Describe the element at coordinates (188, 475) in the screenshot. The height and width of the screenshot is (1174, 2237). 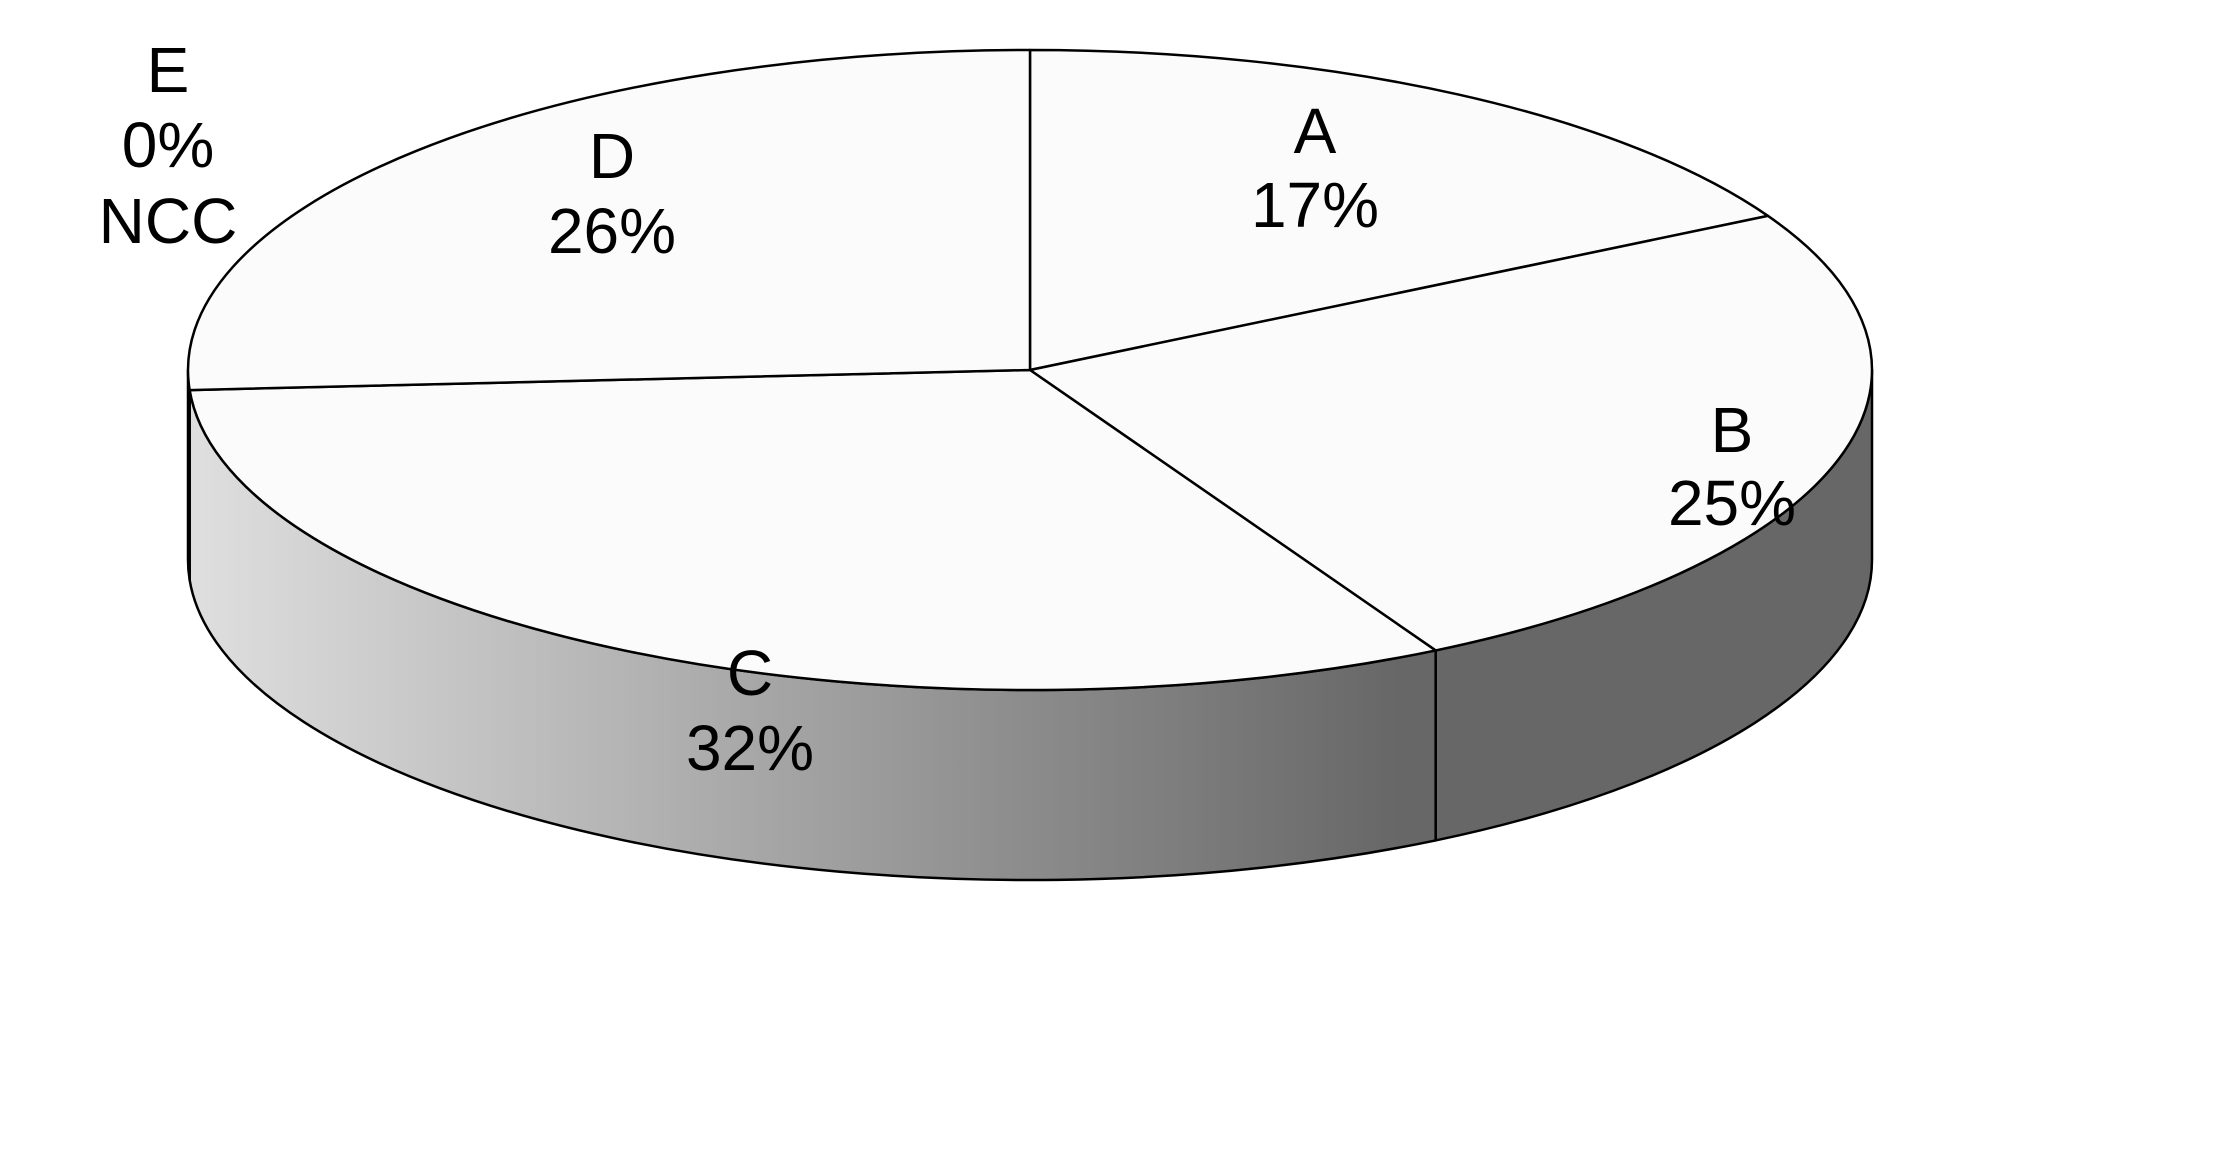
I see `slice-side-d` at that location.